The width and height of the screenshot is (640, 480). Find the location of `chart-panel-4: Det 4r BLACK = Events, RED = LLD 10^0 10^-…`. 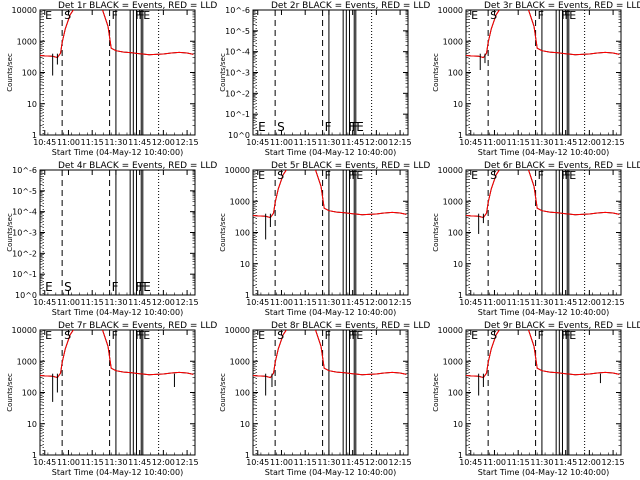

chart-panel-4: Det 4r BLACK = Events, RED = LLD 10^0 10^-… is located at coordinates (111, 239).